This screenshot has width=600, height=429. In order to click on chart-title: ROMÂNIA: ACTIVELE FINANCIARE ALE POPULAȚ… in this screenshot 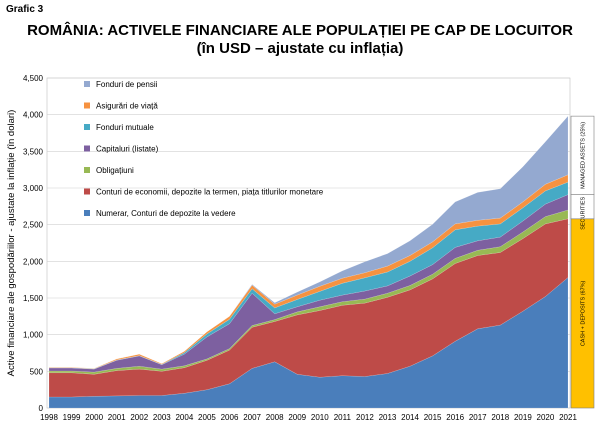, I will do `click(300, 30)`.